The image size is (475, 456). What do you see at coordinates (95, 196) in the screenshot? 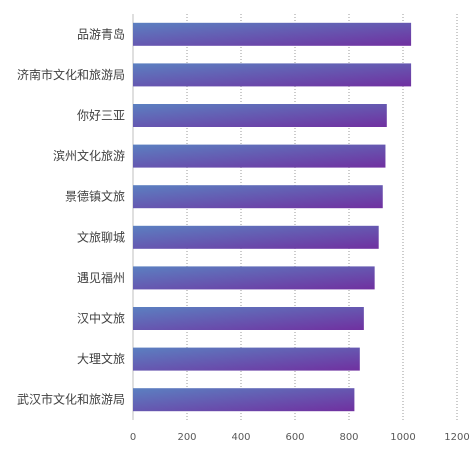
I see `category-label: 景德镇文旅` at bounding box center [95, 196].